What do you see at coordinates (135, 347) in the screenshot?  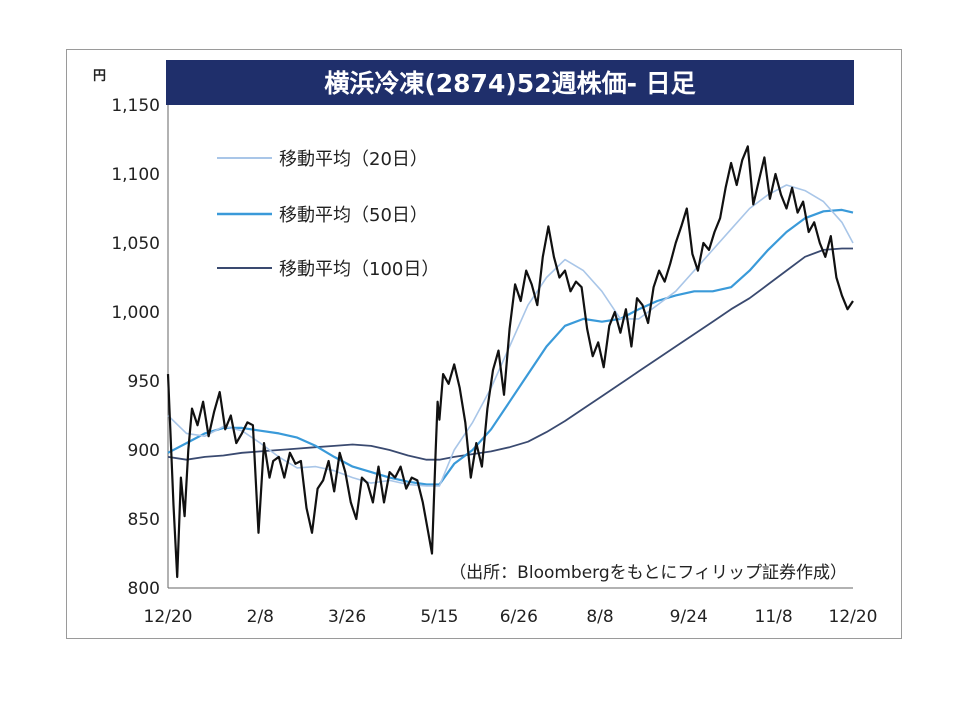 I see `y-tick-labels: 800 850 900 950 1,000 1,050 1,100 1,150` at bounding box center [135, 347].